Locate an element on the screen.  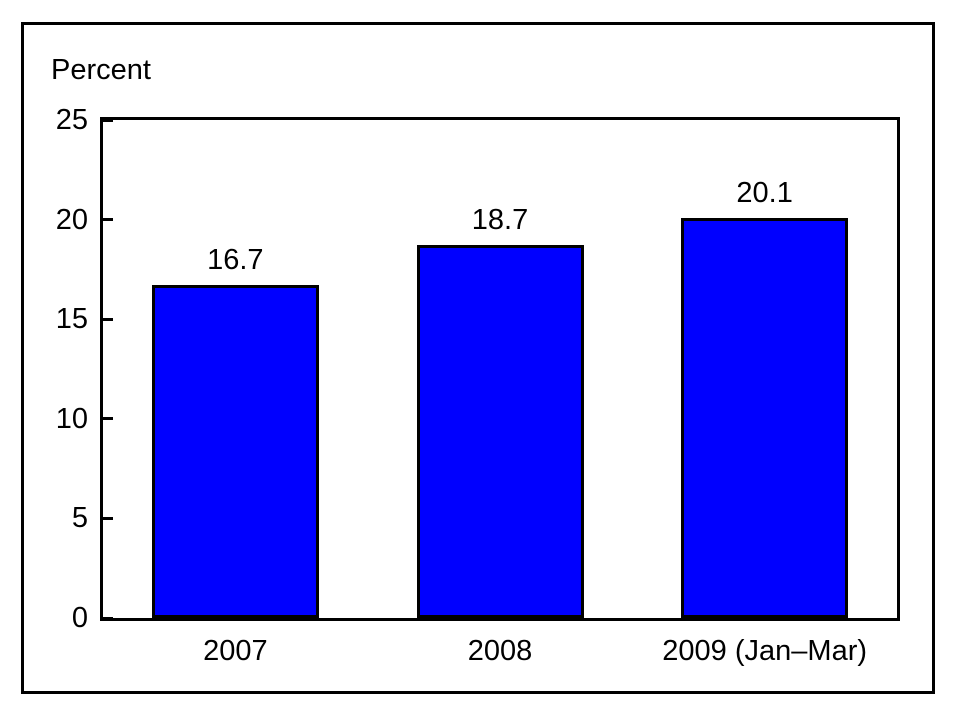
y-tick-label: 25 is located at coordinates (71, 120).